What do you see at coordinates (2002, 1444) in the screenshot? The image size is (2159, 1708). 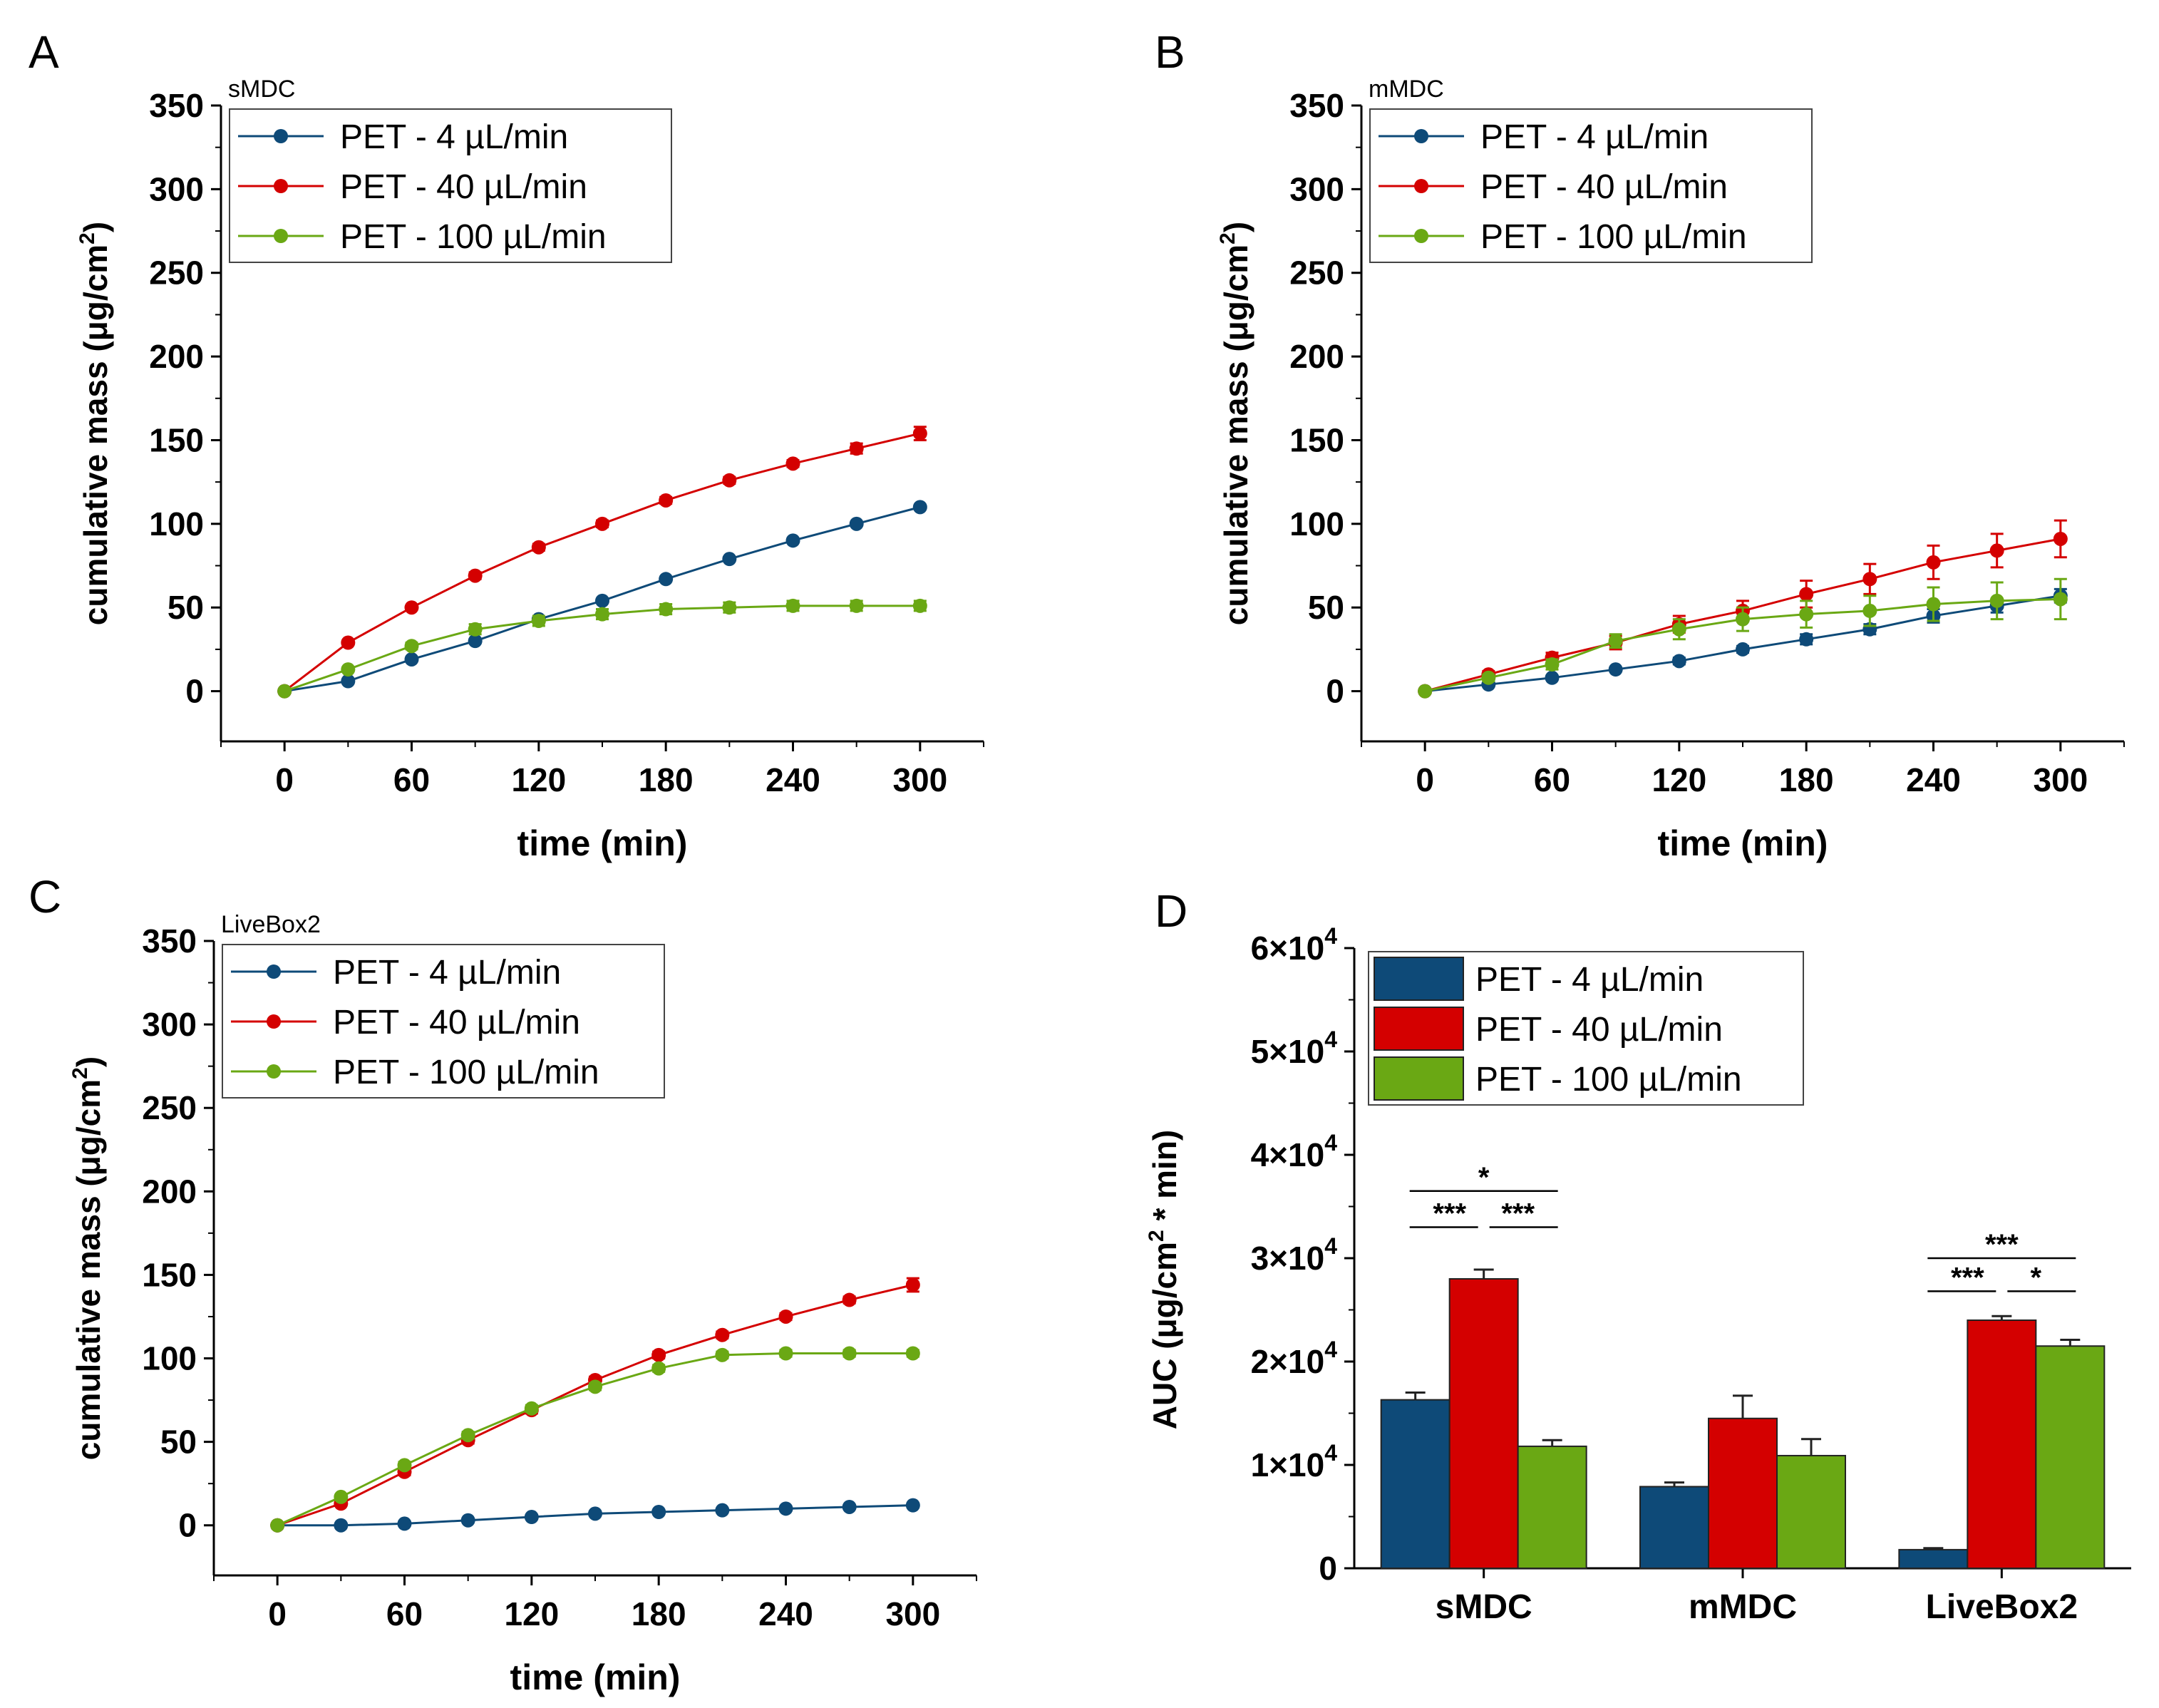 I see `bar` at bounding box center [2002, 1444].